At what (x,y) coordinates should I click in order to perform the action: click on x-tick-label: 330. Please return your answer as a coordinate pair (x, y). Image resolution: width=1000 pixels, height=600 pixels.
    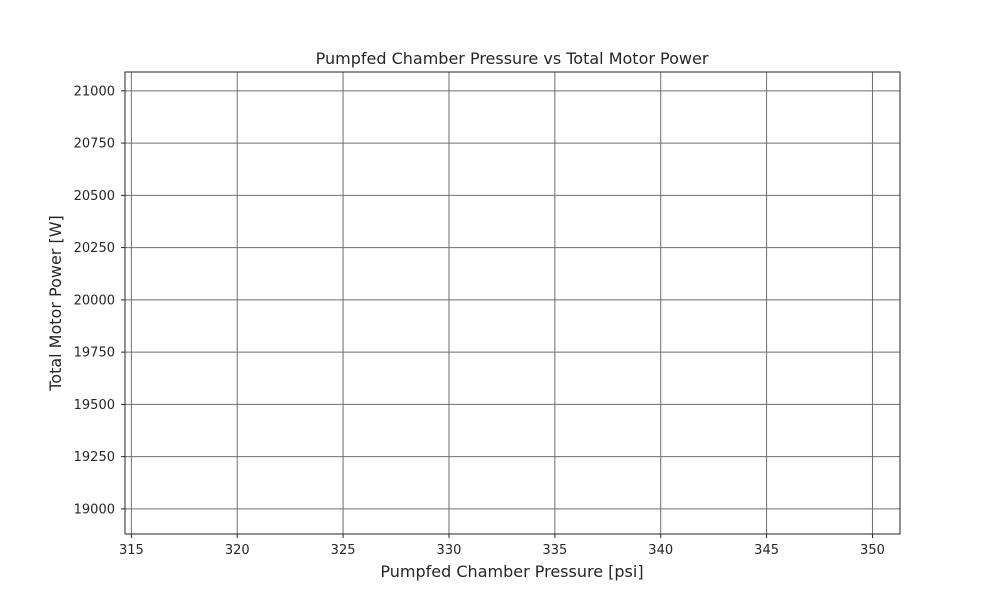
    Looking at the image, I should click on (449, 550).